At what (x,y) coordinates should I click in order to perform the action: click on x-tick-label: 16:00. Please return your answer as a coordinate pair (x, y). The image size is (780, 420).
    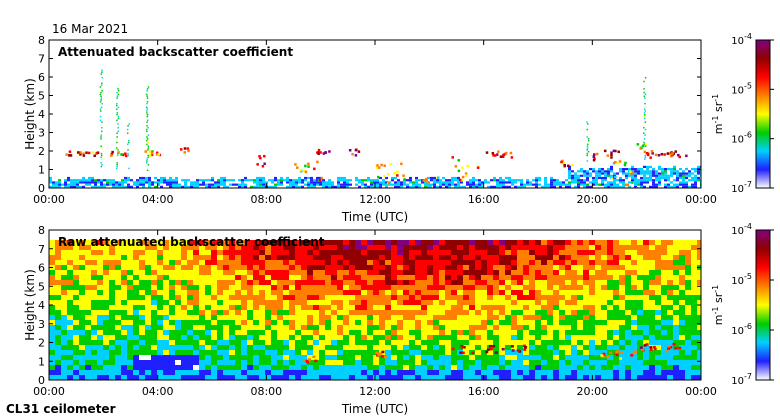
    Looking at the image, I should click on (484, 199).